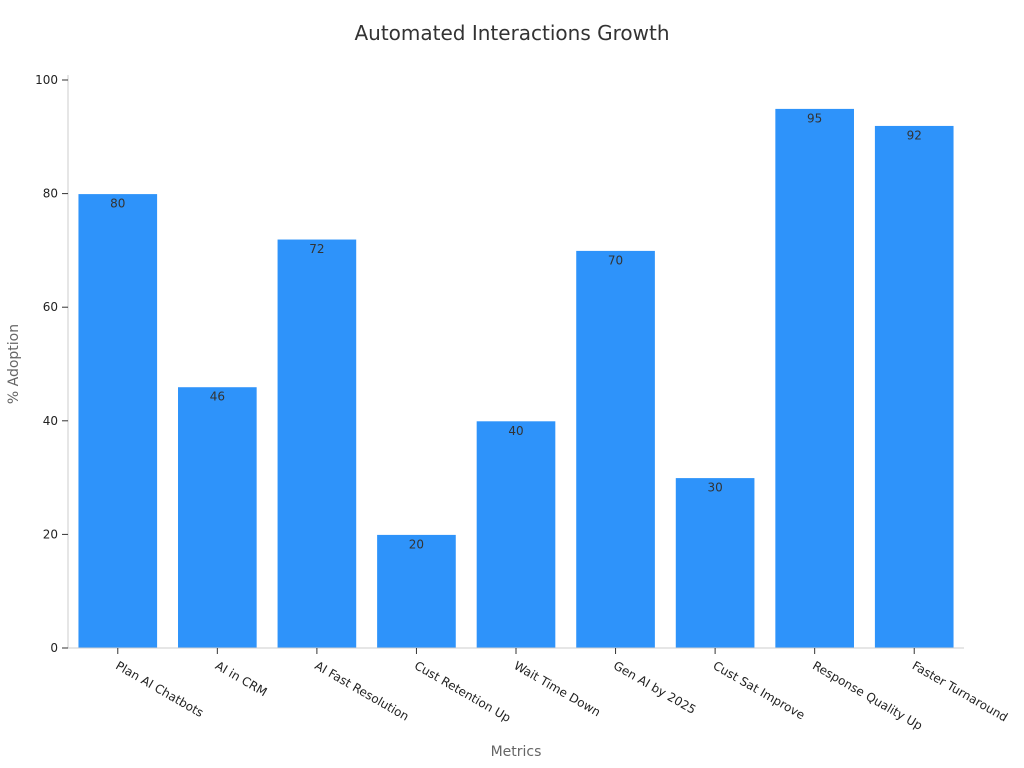  I want to click on y-tick-label: 0, so click(54, 648).